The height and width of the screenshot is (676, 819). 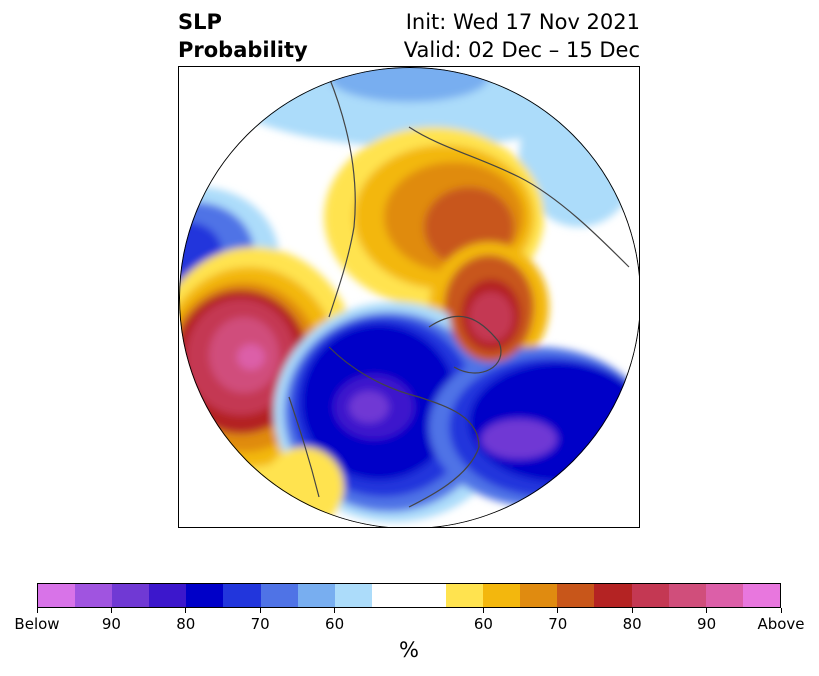 I want to click on colorbar-unit: %, so click(x=409, y=650).